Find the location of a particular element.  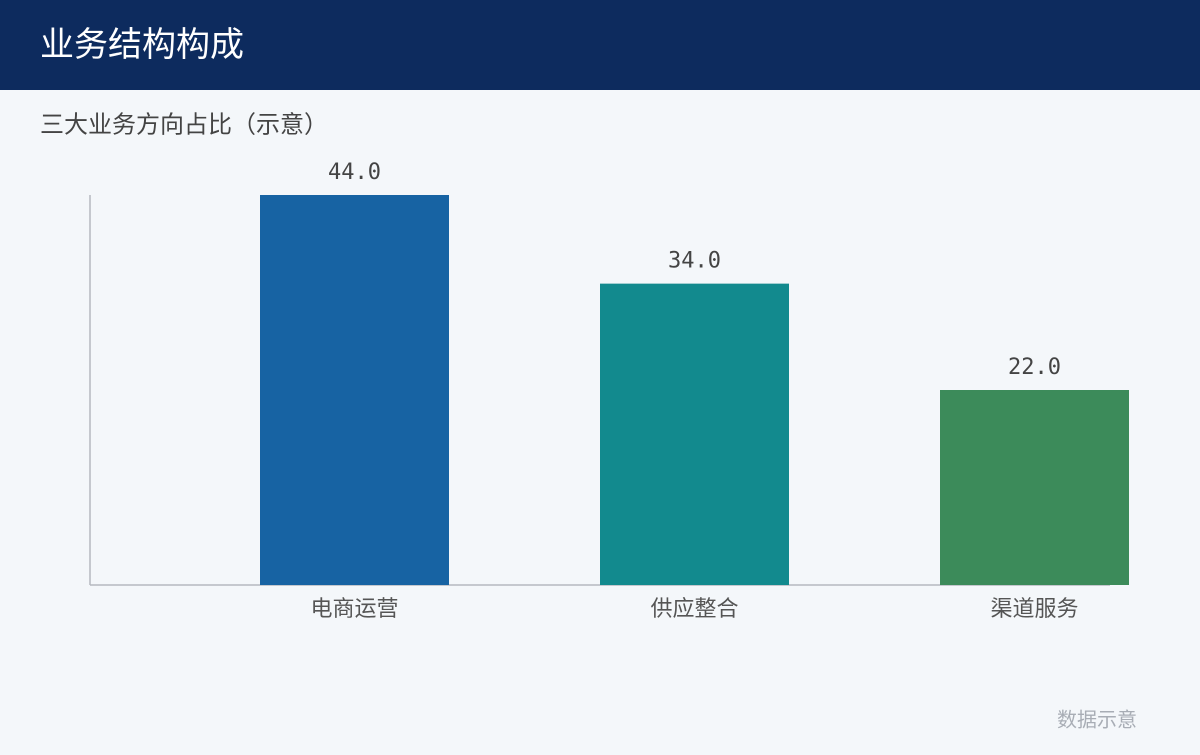

header-bar is located at coordinates (600, 45).